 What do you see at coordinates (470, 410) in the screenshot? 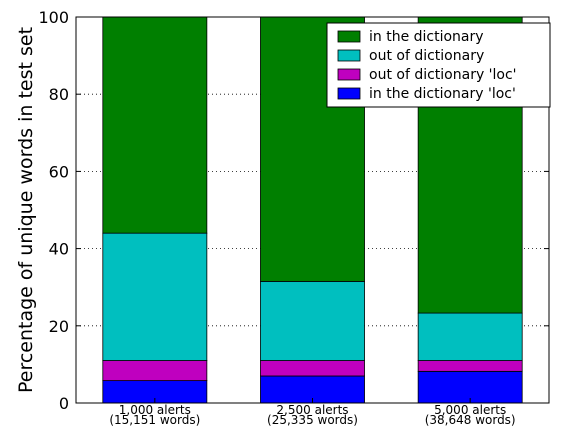
I see `x-tick-label: 5,000 alerts` at bounding box center [470, 410].